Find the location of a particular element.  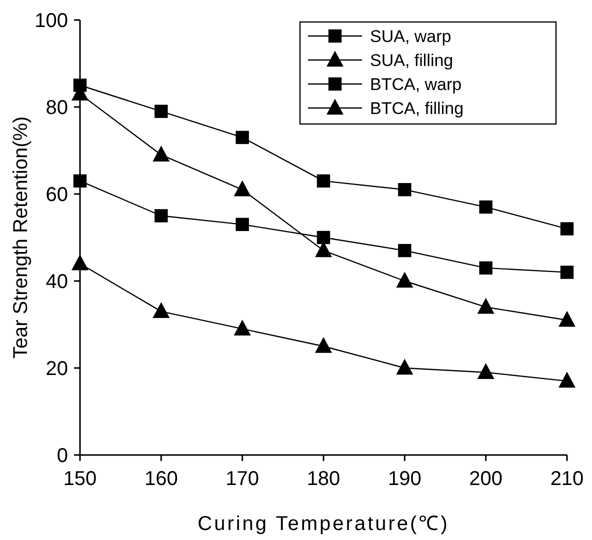

x-axis-title: Curing Temperature(℃) is located at coordinates (324, 524).